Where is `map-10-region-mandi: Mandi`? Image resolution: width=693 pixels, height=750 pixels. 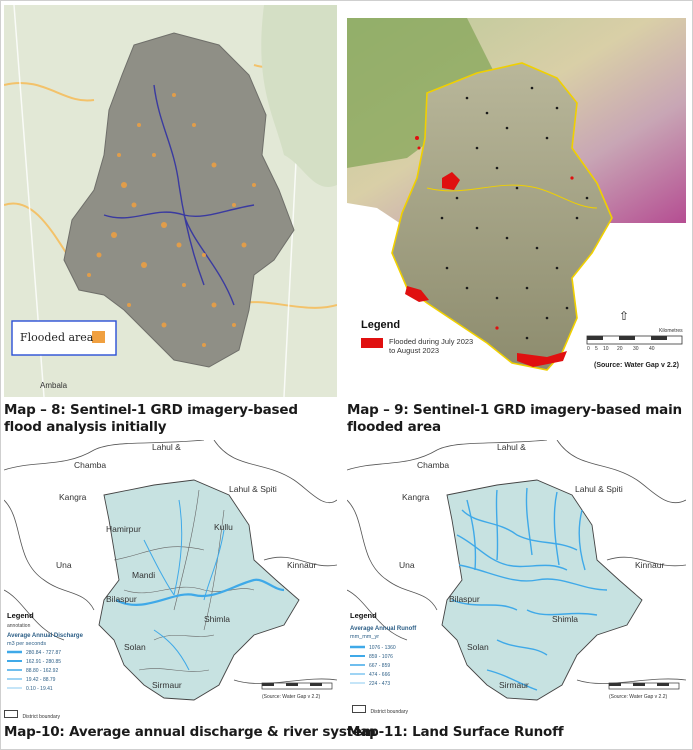
map-10-region-mandi: Mandi is located at coordinates (143, 575).